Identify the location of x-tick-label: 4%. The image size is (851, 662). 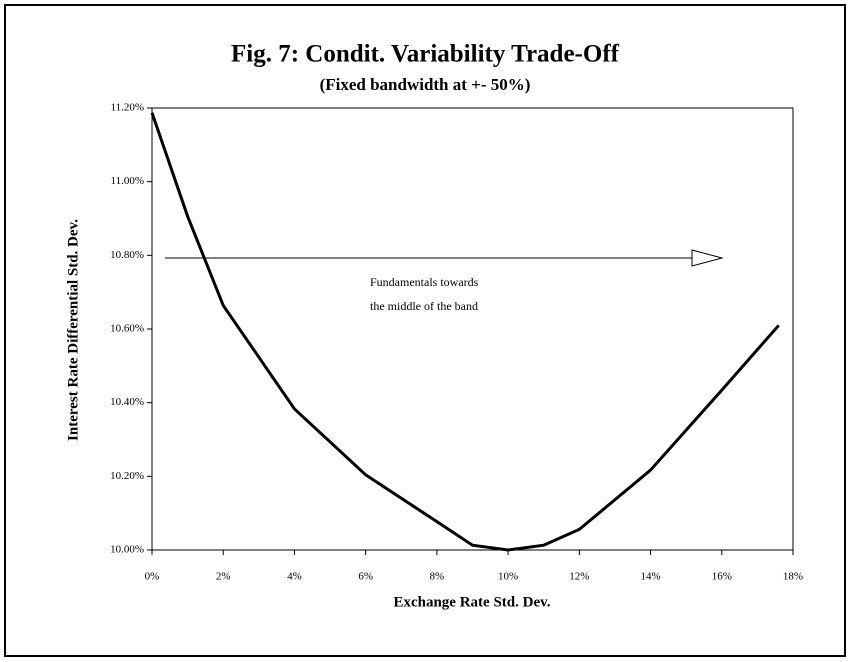
(294, 577).